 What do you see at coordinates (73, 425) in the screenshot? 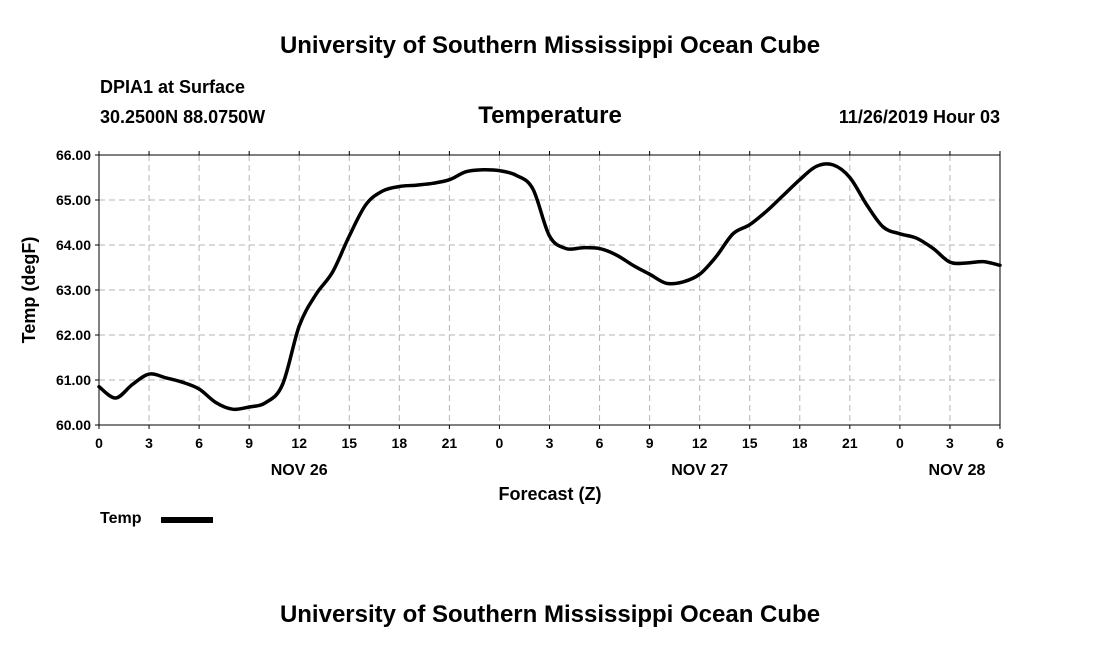
I see `y-tick-label: 60.00` at bounding box center [73, 425].